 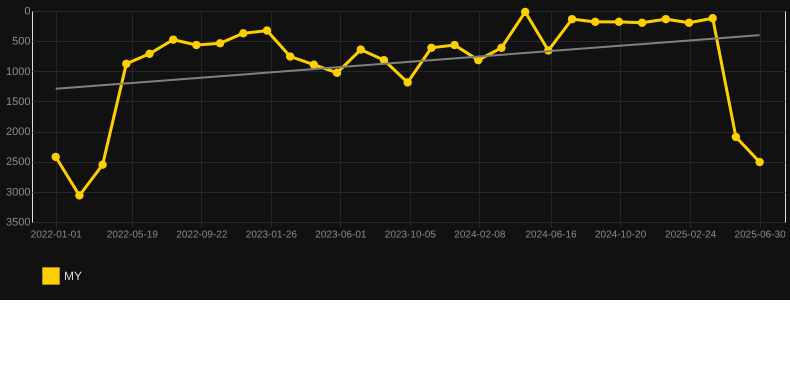 What do you see at coordinates (132, 235) in the screenshot?
I see `x-tick-label: 2022-05-19` at bounding box center [132, 235].